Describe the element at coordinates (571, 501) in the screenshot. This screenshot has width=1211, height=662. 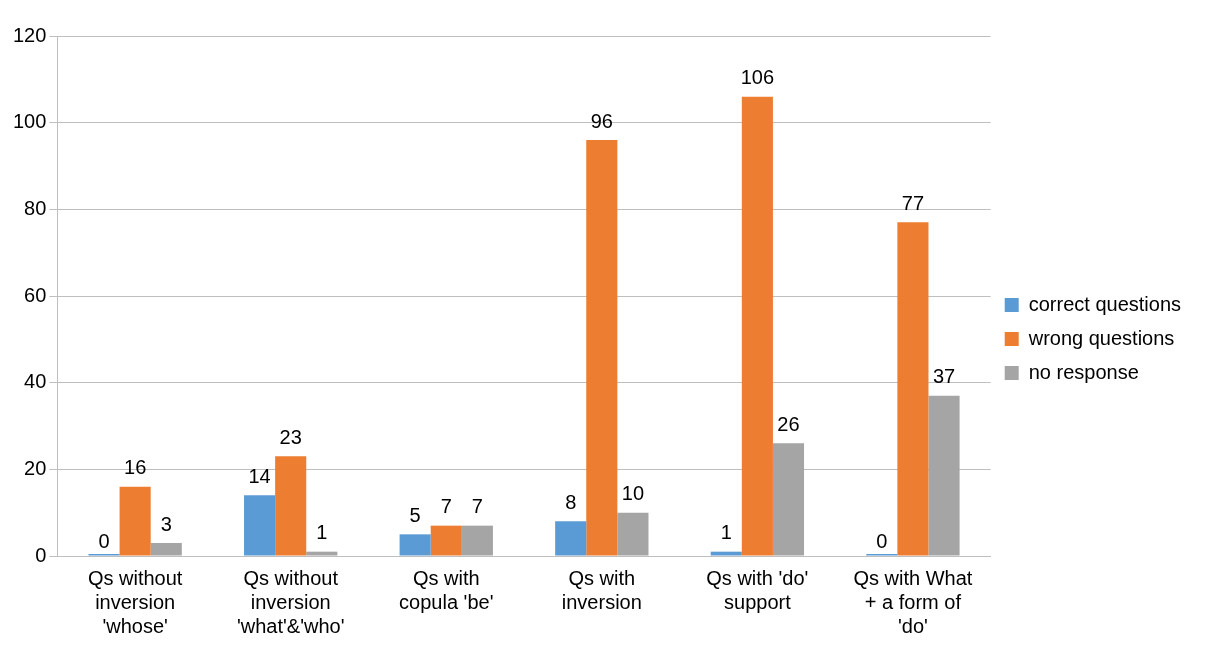
I see `data-label: 8` at that location.